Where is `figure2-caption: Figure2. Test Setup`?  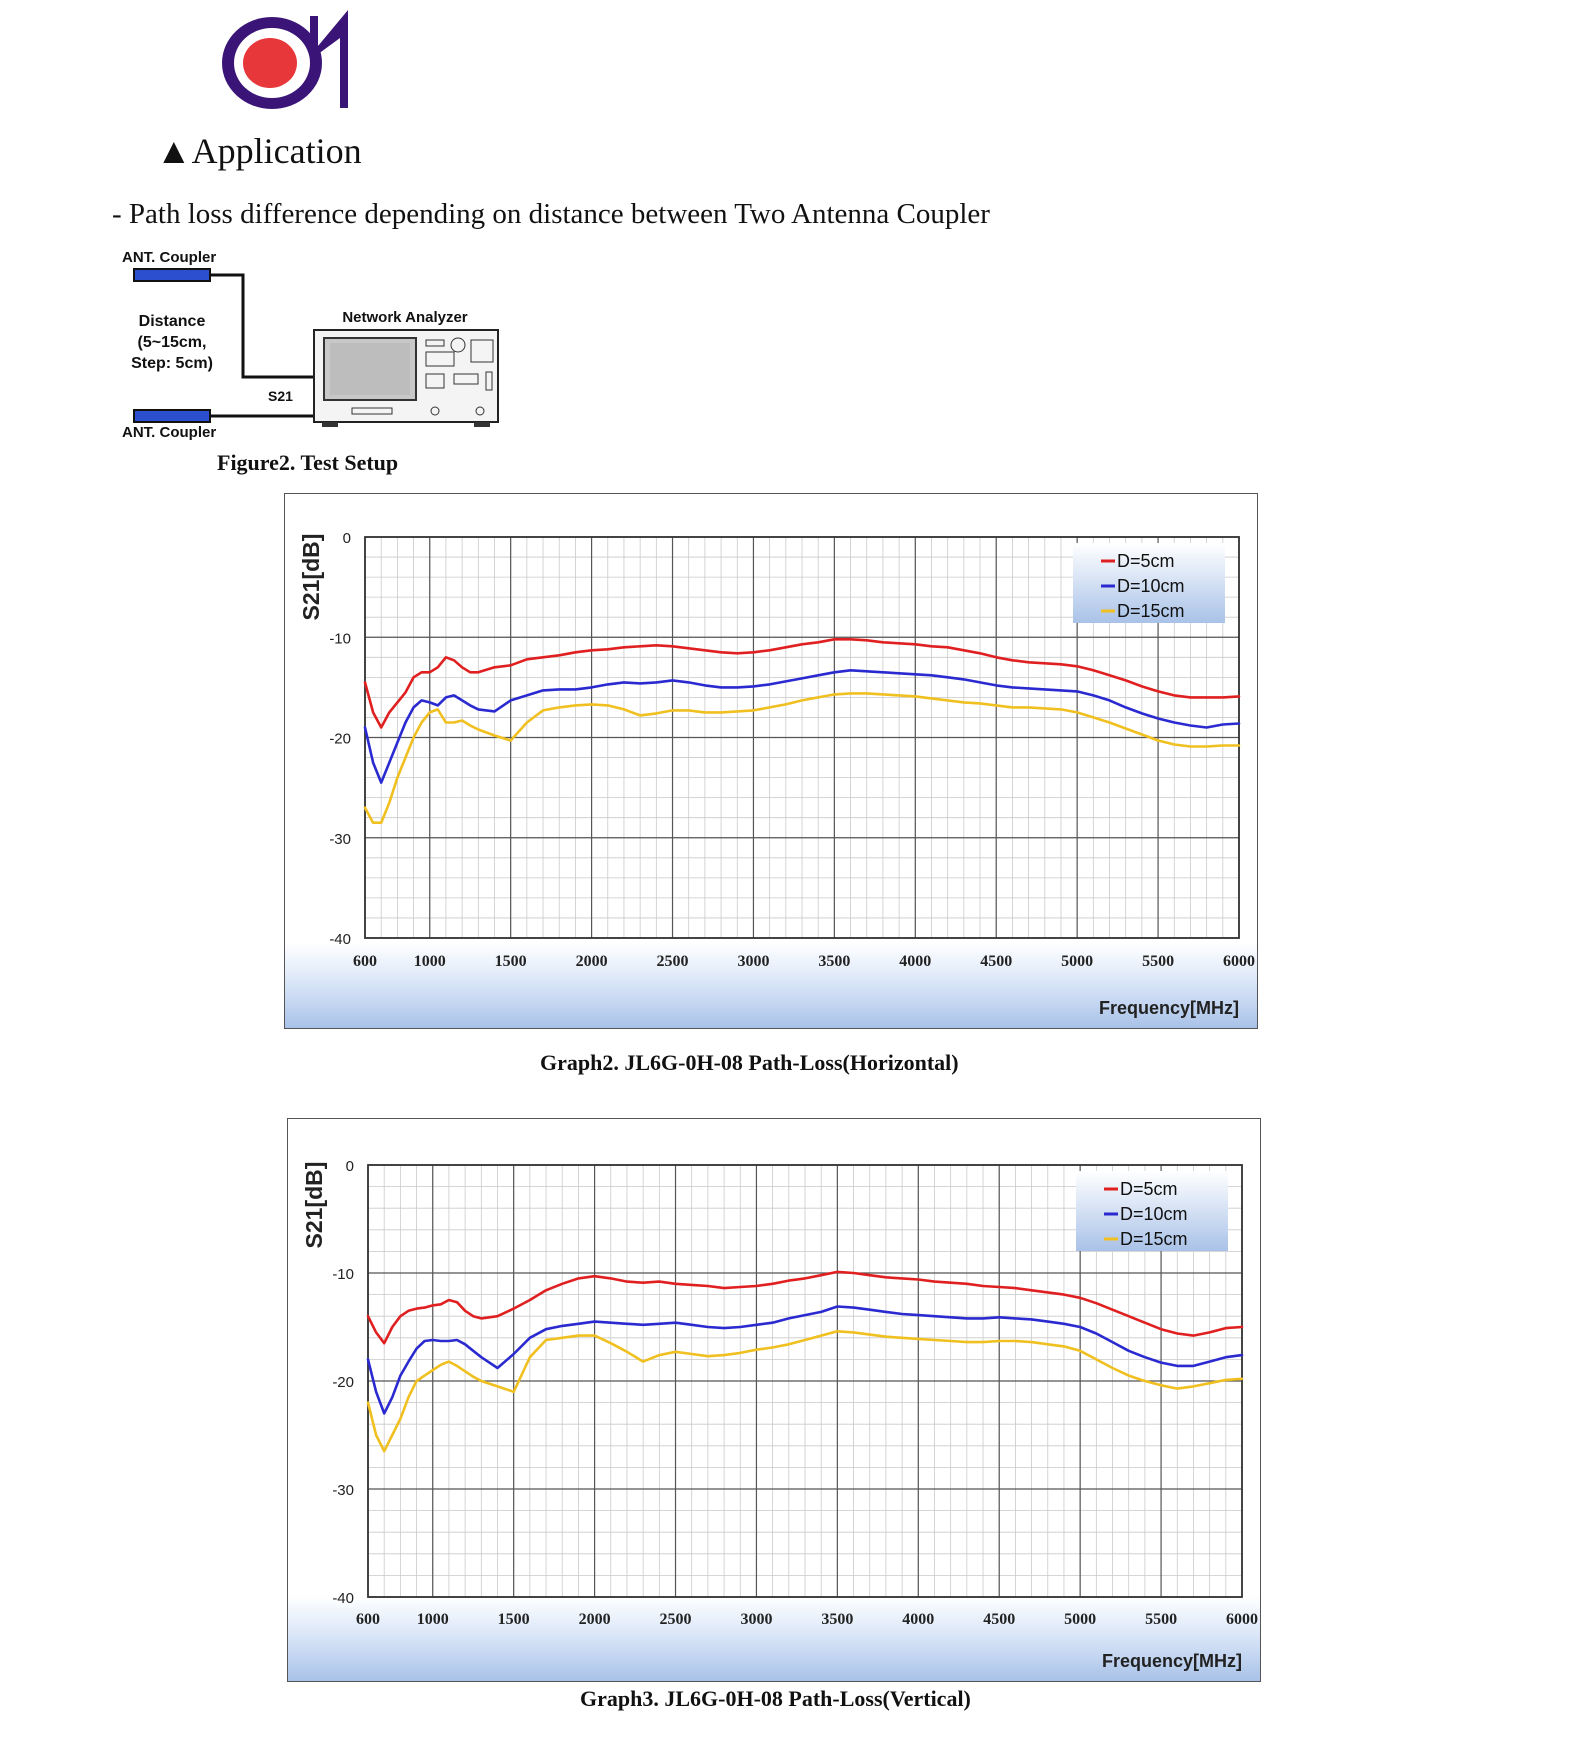 figure2-caption: Figure2. Test Setup is located at coordinates (308, 462).